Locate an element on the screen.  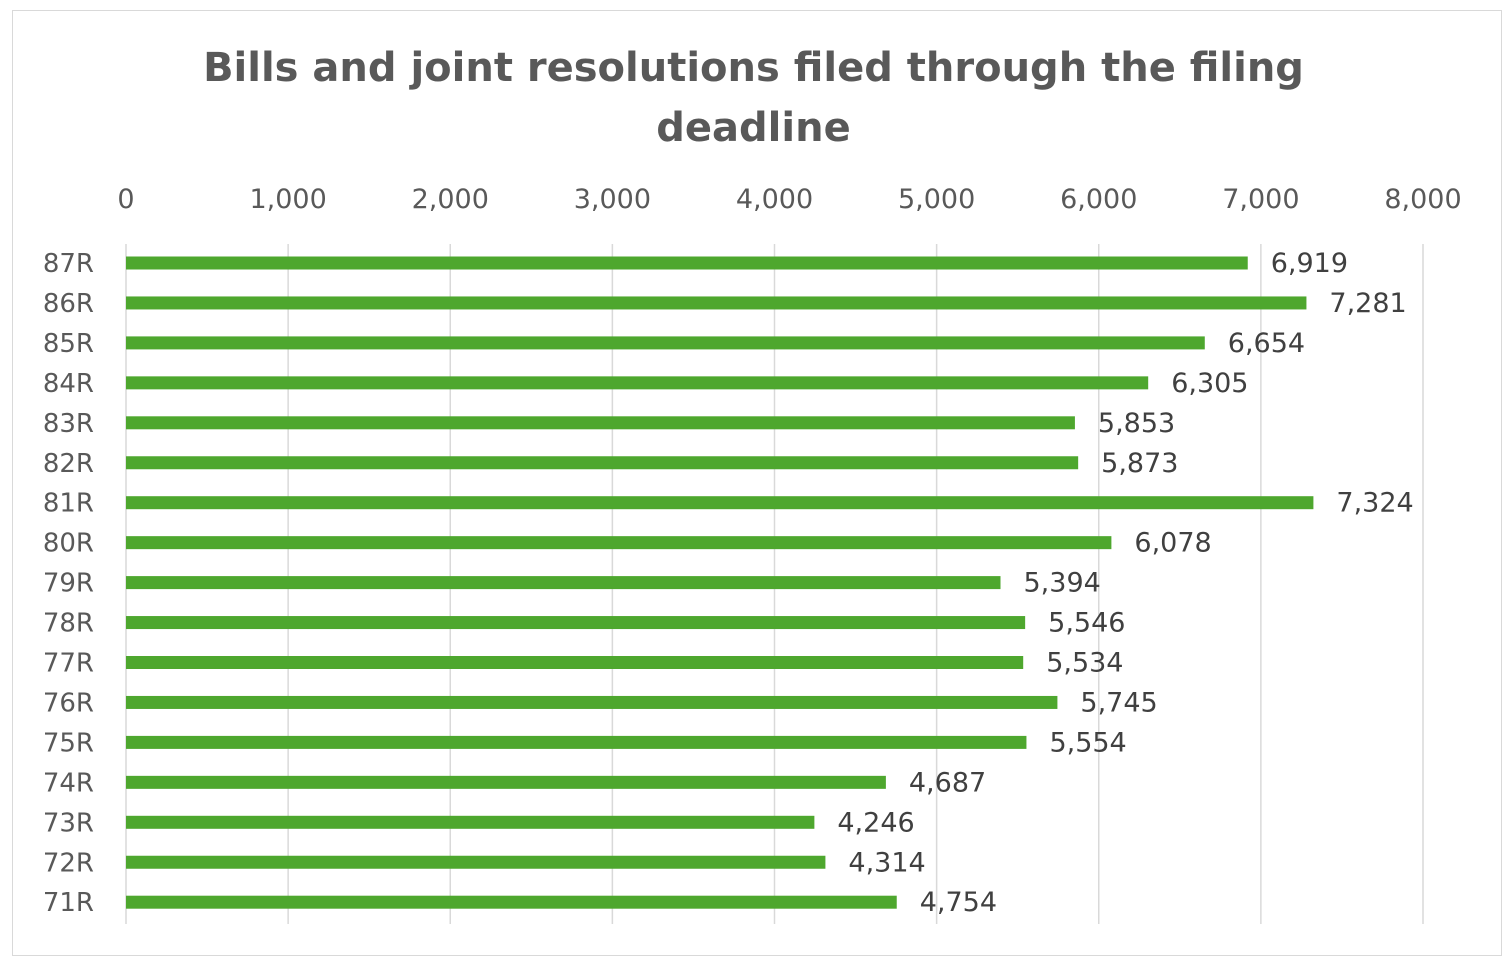
data-label: 5,853 is located at coordinates (1136, 423).